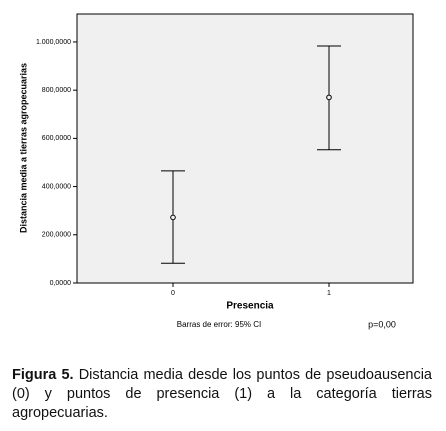  I want to click on x-tick-label: 1, so click(329, 293).